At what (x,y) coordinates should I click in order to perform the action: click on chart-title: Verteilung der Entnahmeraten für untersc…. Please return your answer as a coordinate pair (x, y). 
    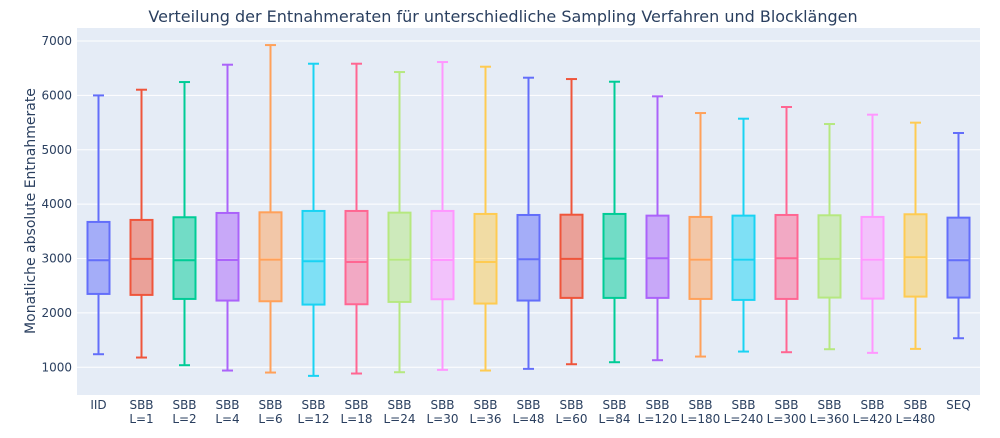
    Looking at the image, I should click on (502, 16).